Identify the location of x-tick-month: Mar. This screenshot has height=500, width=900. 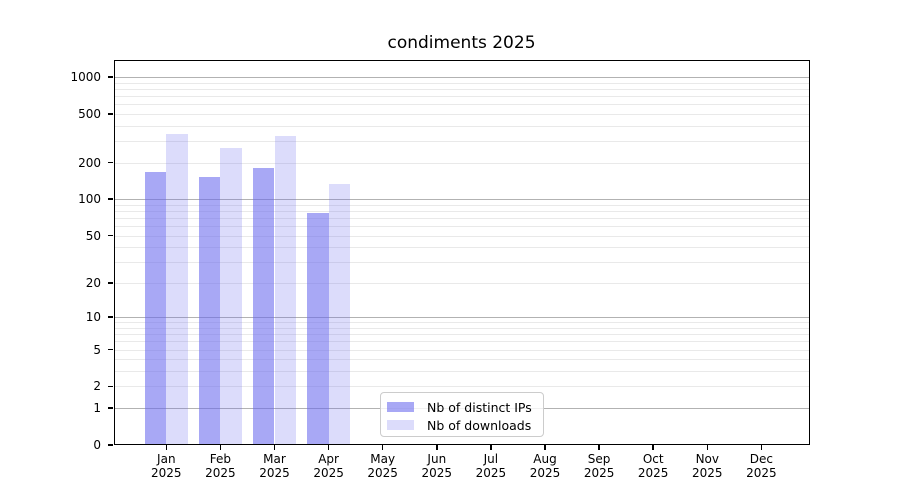
(274, 459).